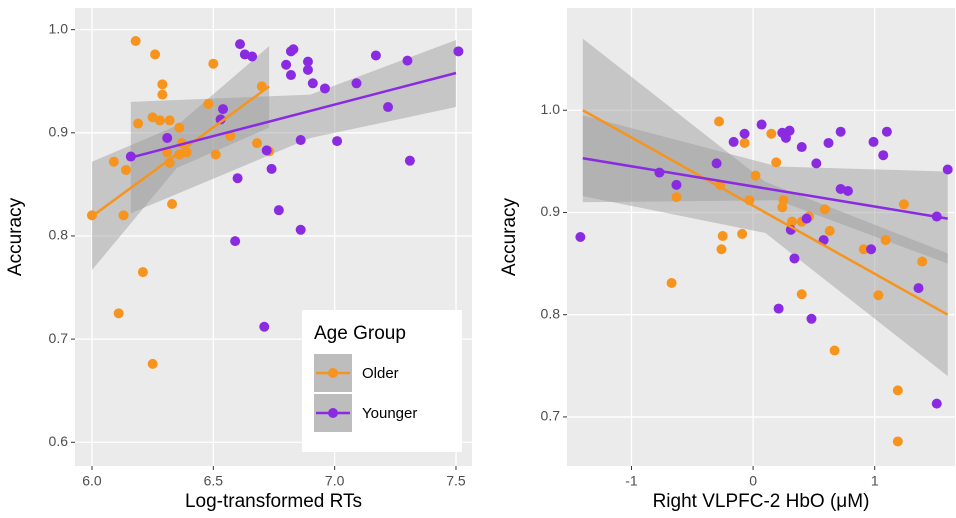 The image size is (956, 518). Describe the element at coordinates (360, 333) in the screenshot. I see `legend-title: Age Group` at that location.